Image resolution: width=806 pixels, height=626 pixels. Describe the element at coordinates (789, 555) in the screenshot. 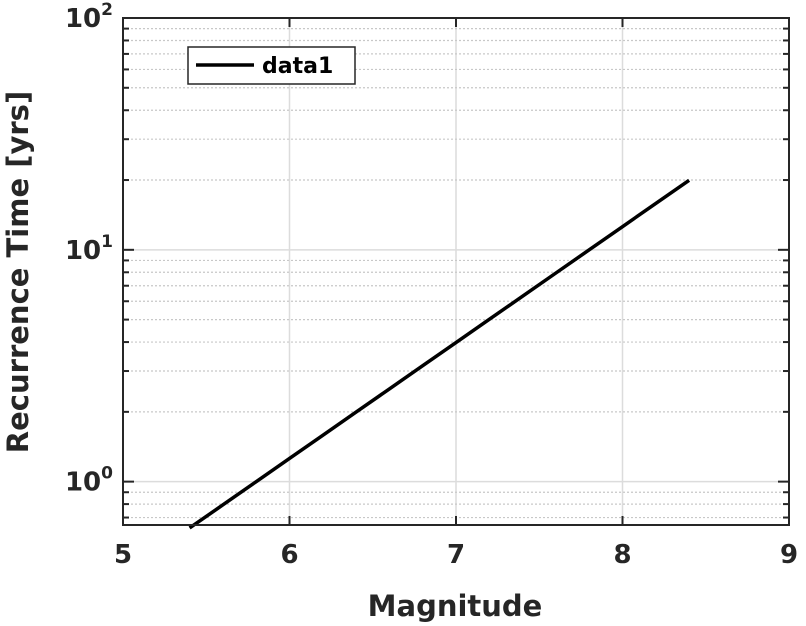

I see `x-tick-label: 9` at that location.